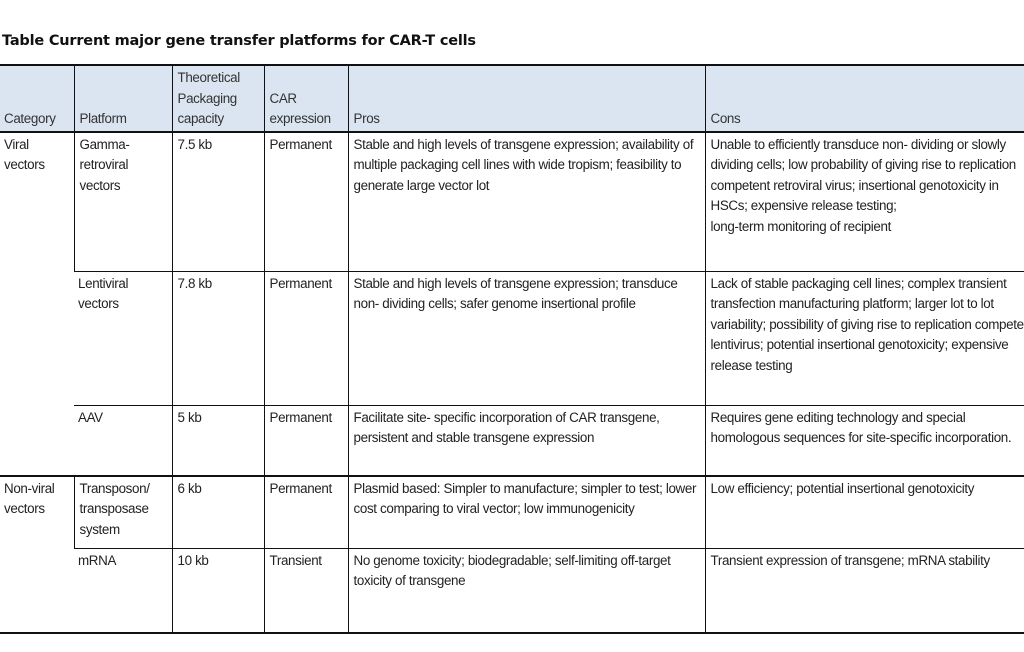 The width and height of the screenshot is (1024, 652). I want to click on platform-cell: Gamma-retroviral vectors, so click(122, 201).